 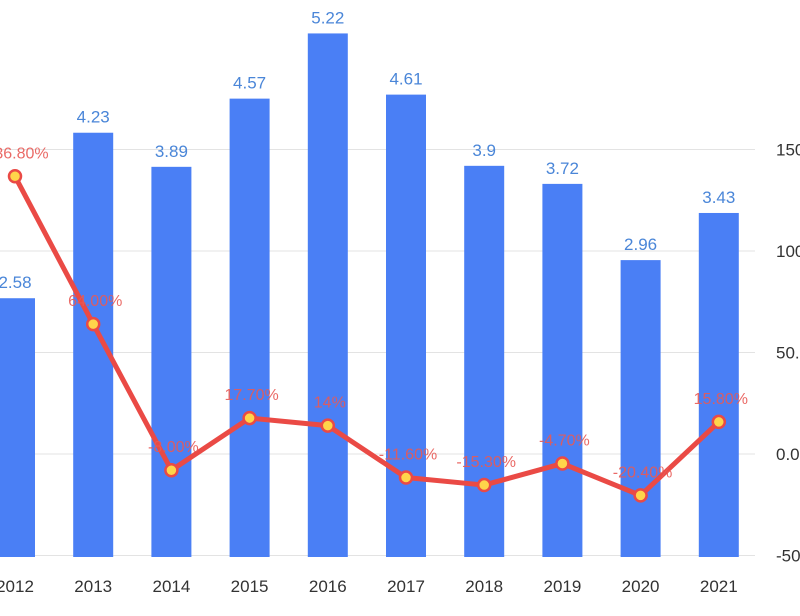 What do you see at coordinates (788, 251) in the screenshot?
I see `right-tick-3: 100` at bounding box center [788, 251].